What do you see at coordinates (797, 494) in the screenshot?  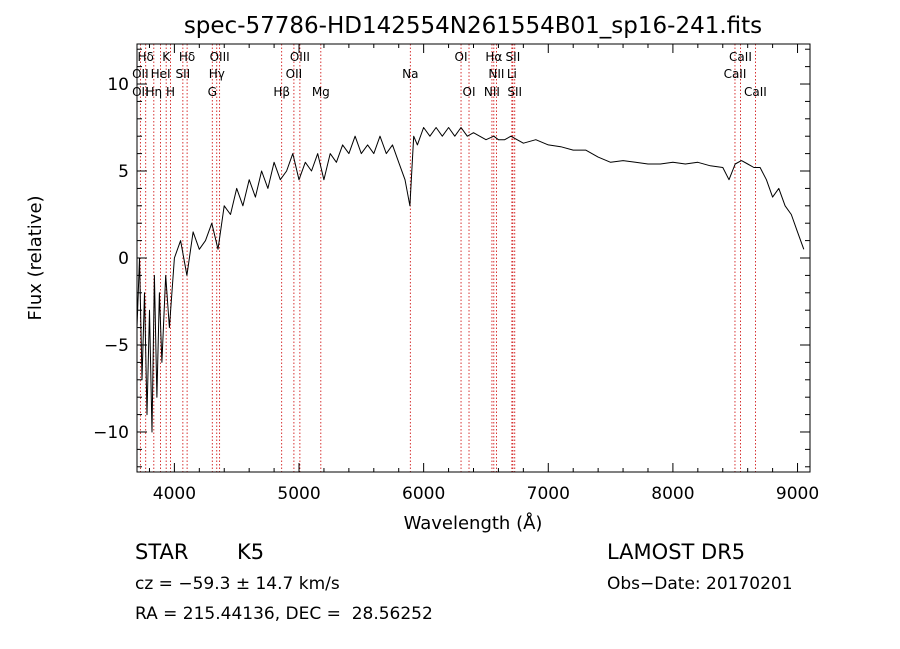 I see `x-tick-label: 9000` at bounding box center [797, 494].